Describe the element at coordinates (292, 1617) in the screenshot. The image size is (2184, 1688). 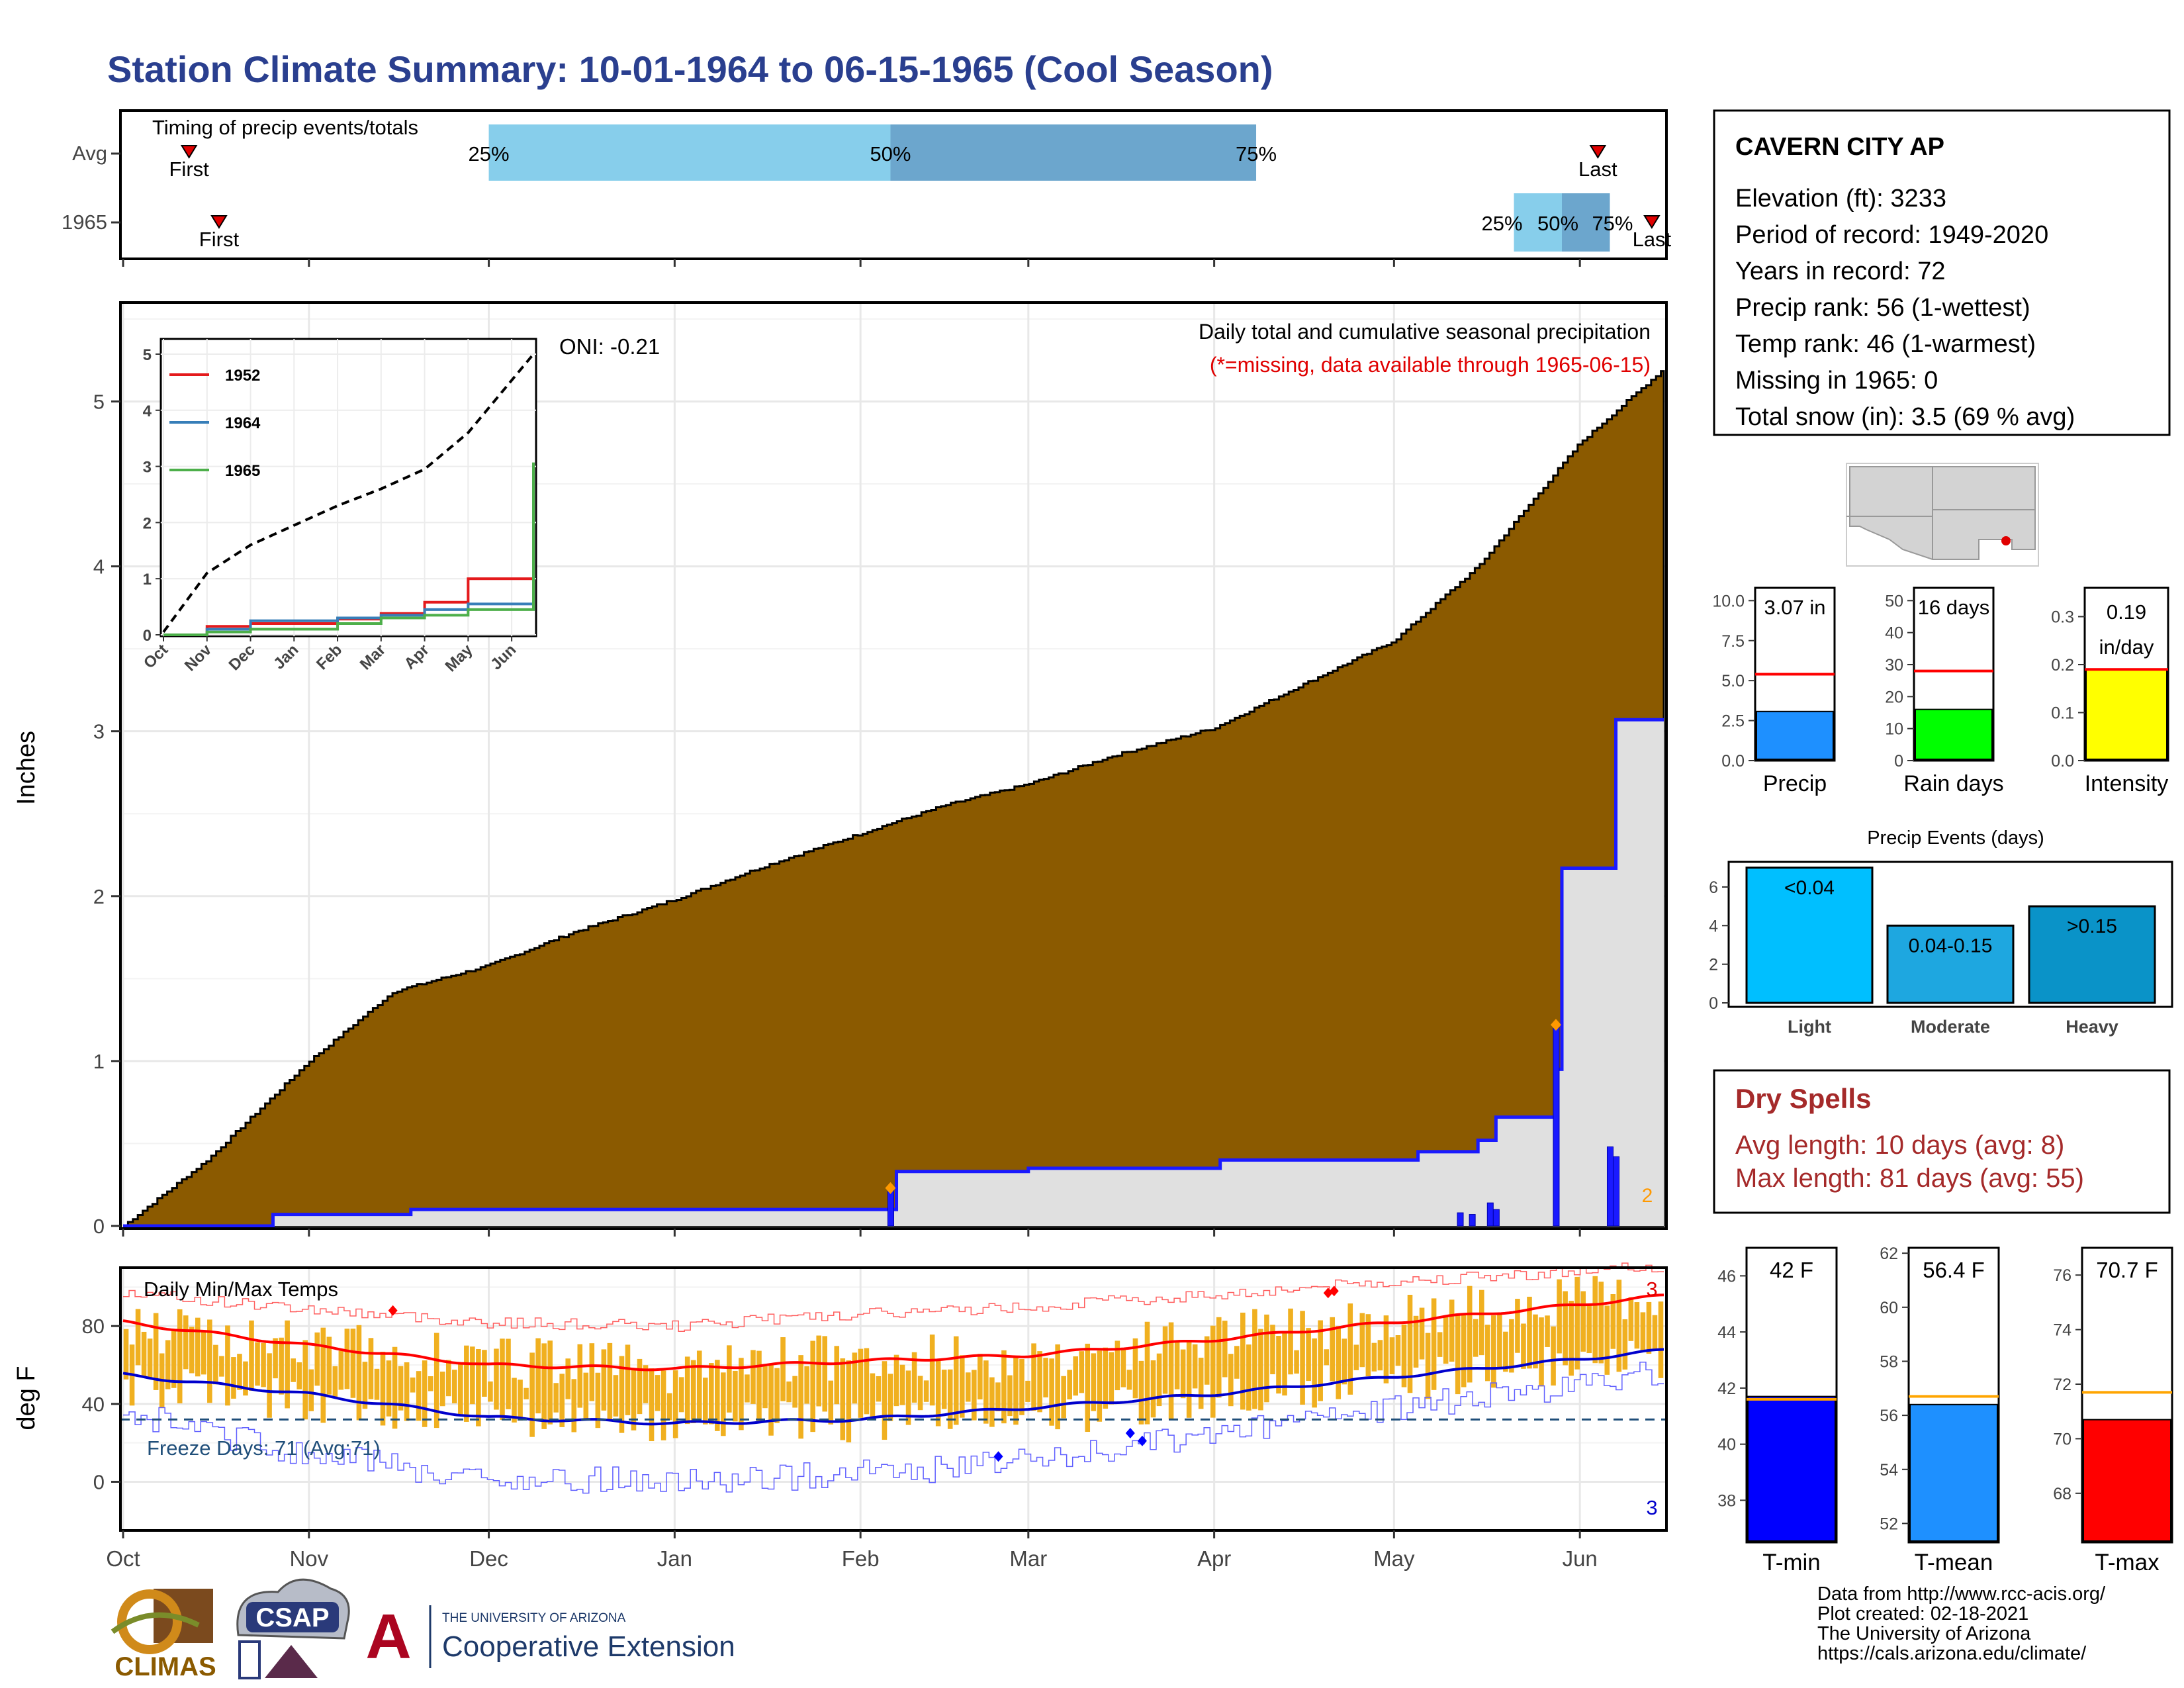
I see `csap-badge` at that location.